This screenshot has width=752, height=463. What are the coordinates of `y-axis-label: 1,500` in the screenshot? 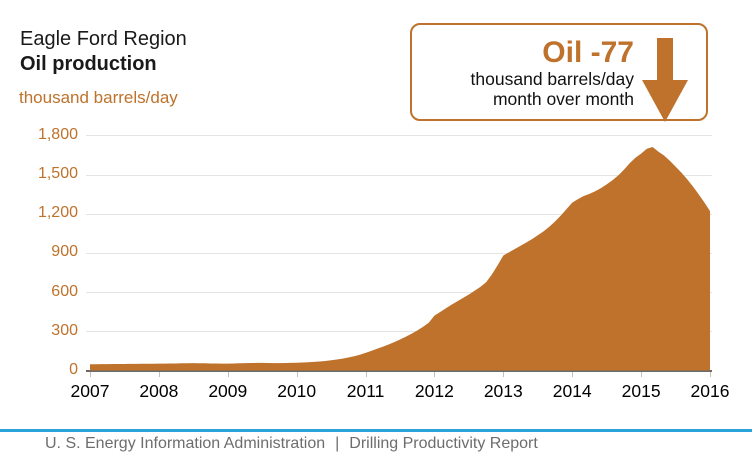 It's located at (57, 173).